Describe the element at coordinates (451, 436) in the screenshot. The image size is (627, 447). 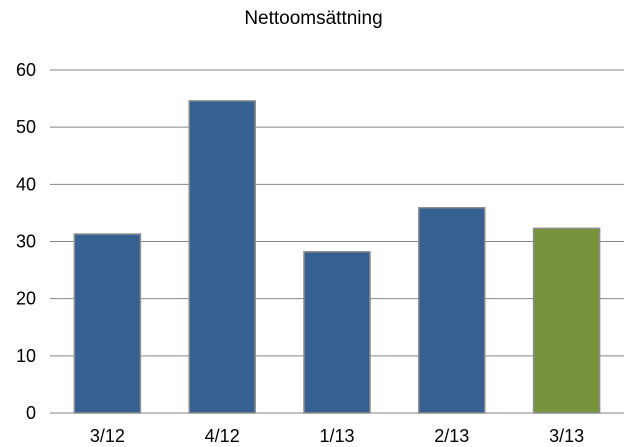
I see `x-tick-label: 2/13` at that location.